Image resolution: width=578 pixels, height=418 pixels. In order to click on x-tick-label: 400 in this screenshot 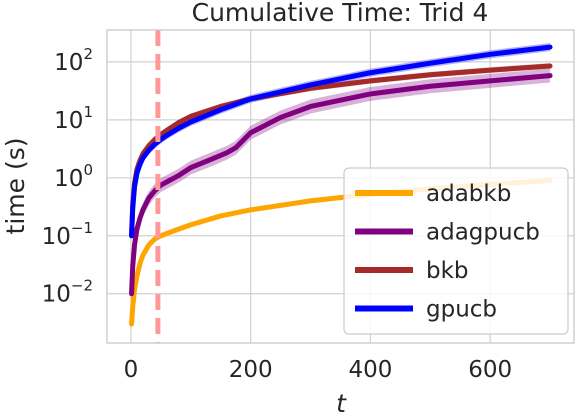, I will do `click(370, 370)`.